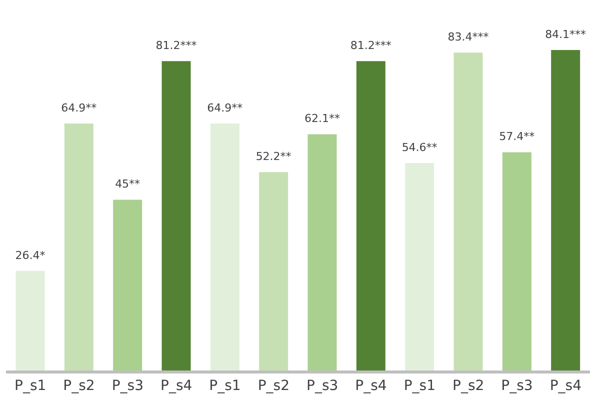 The image size is (610, 407). I want to click on data-label: 84.1***, so click(566, 34).